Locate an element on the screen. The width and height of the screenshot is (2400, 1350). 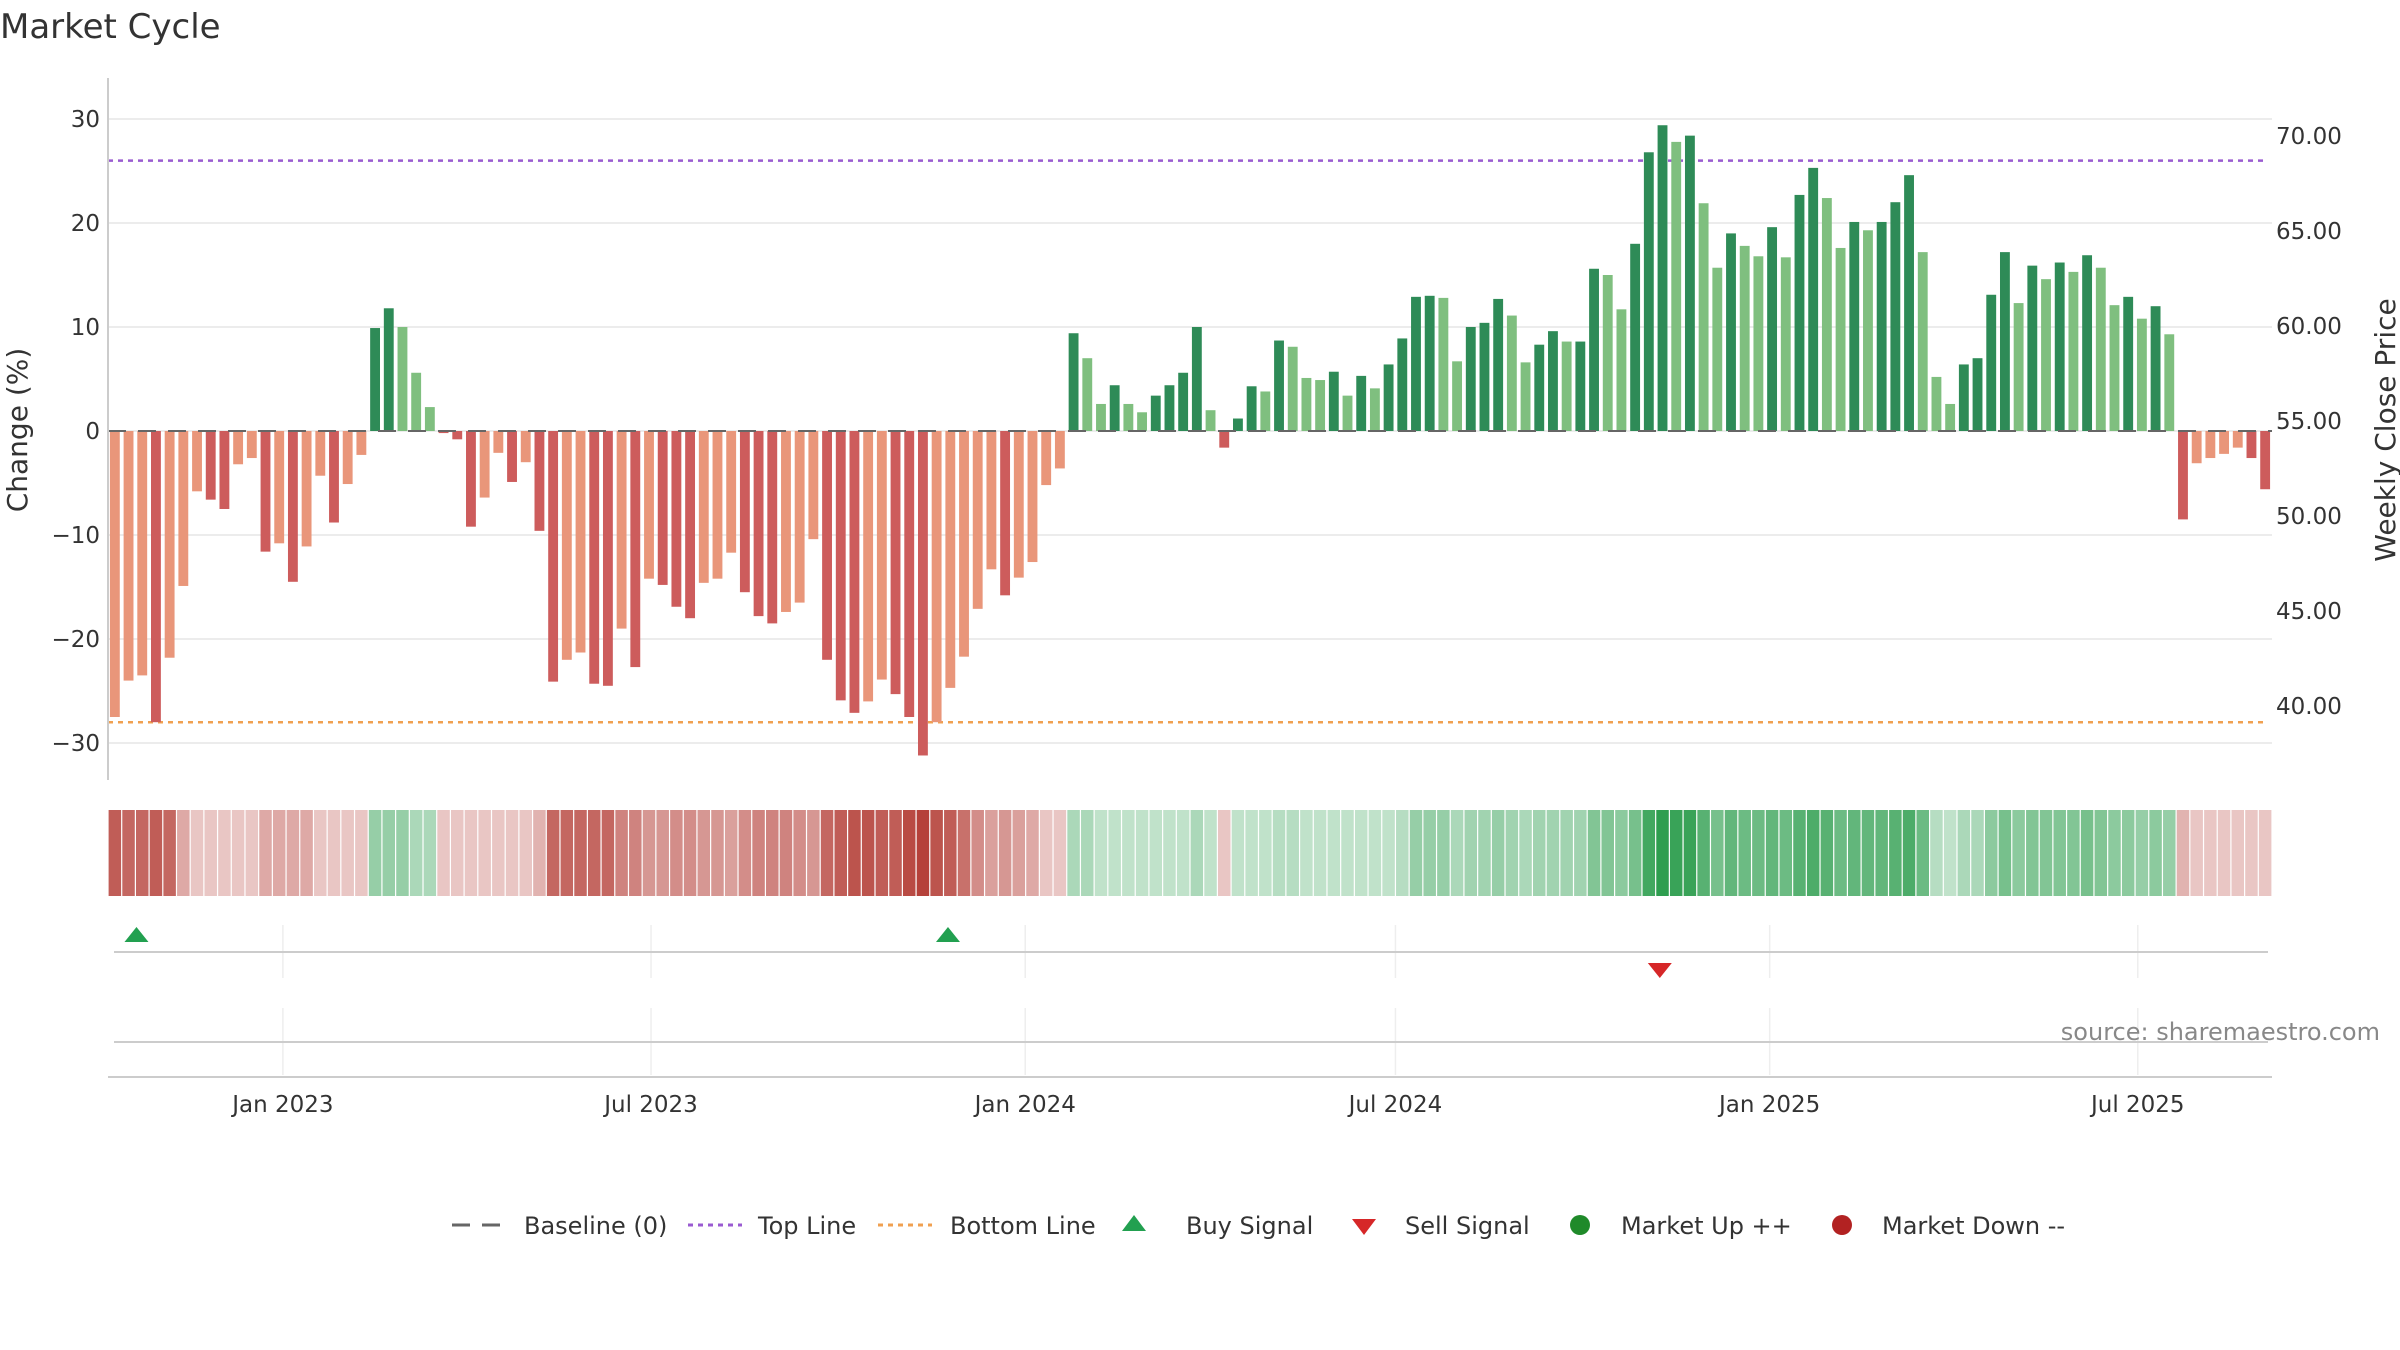
legend-market-up: Market Up ++ is located at coordinates (1681, 1226).